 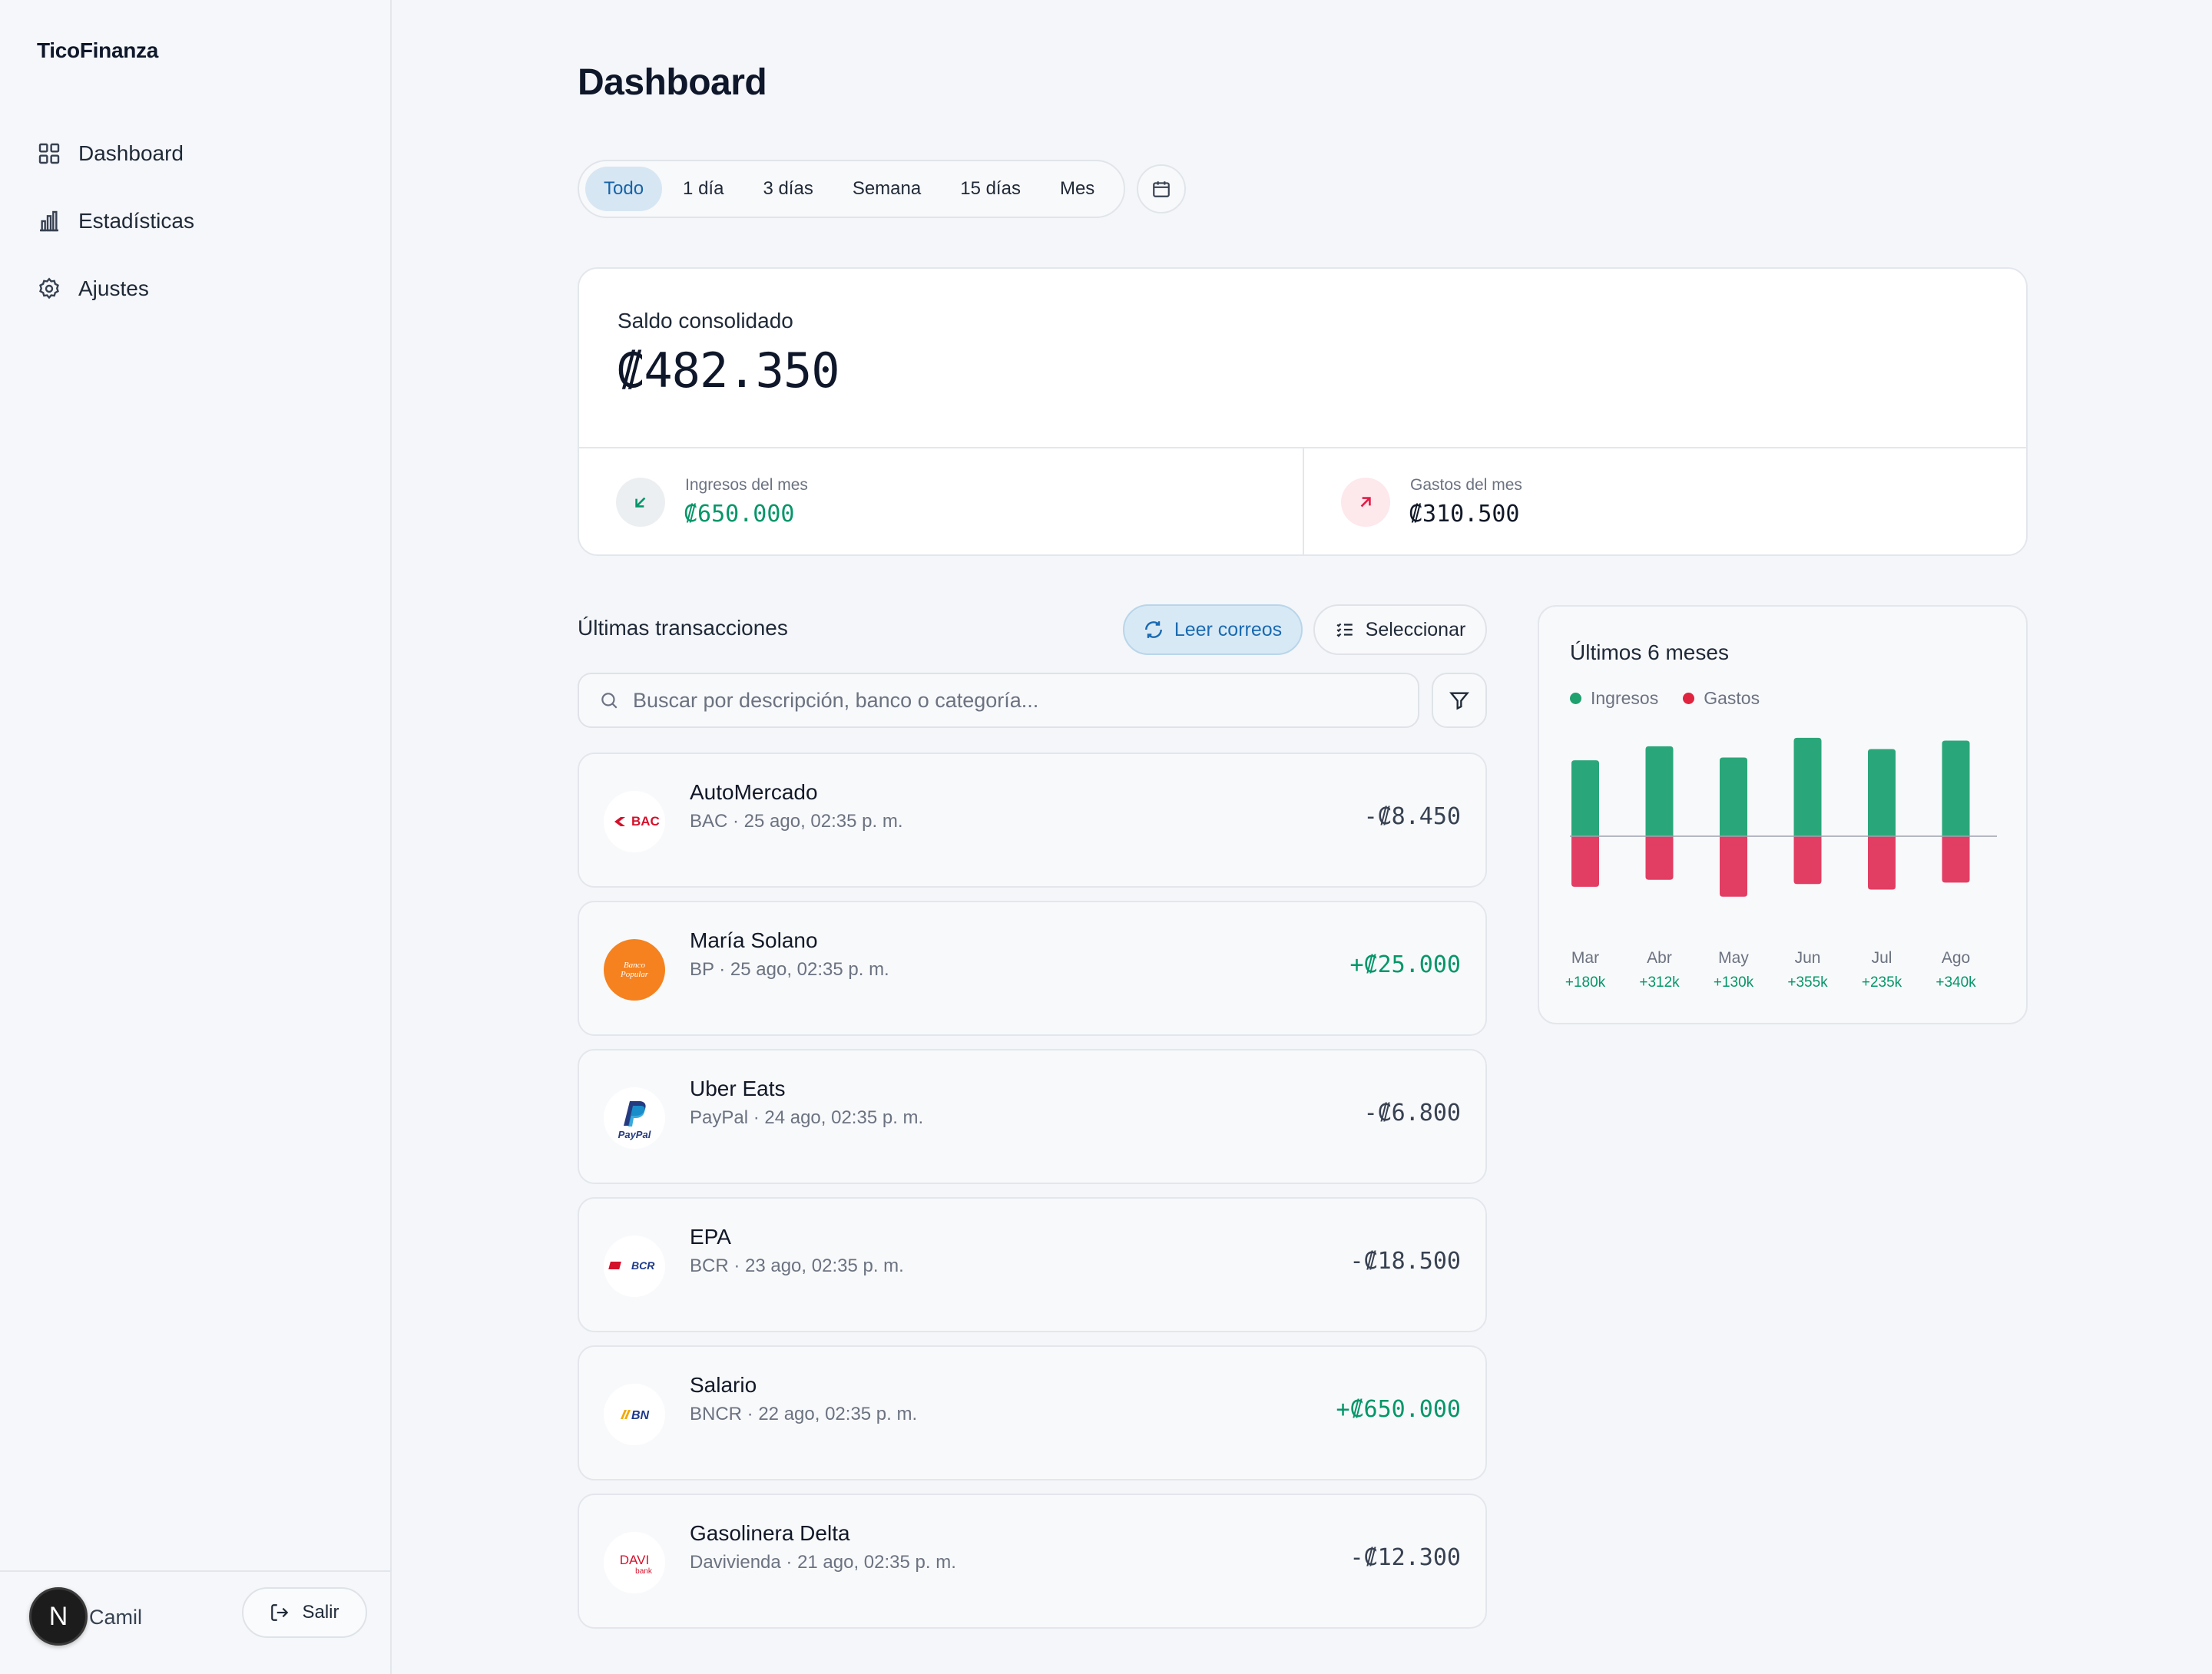 What do you see at coordinates (1650, 652) in the screenshot?
I see `chart-title: Últimos 6 meses` at bounding box center [1650, 652].